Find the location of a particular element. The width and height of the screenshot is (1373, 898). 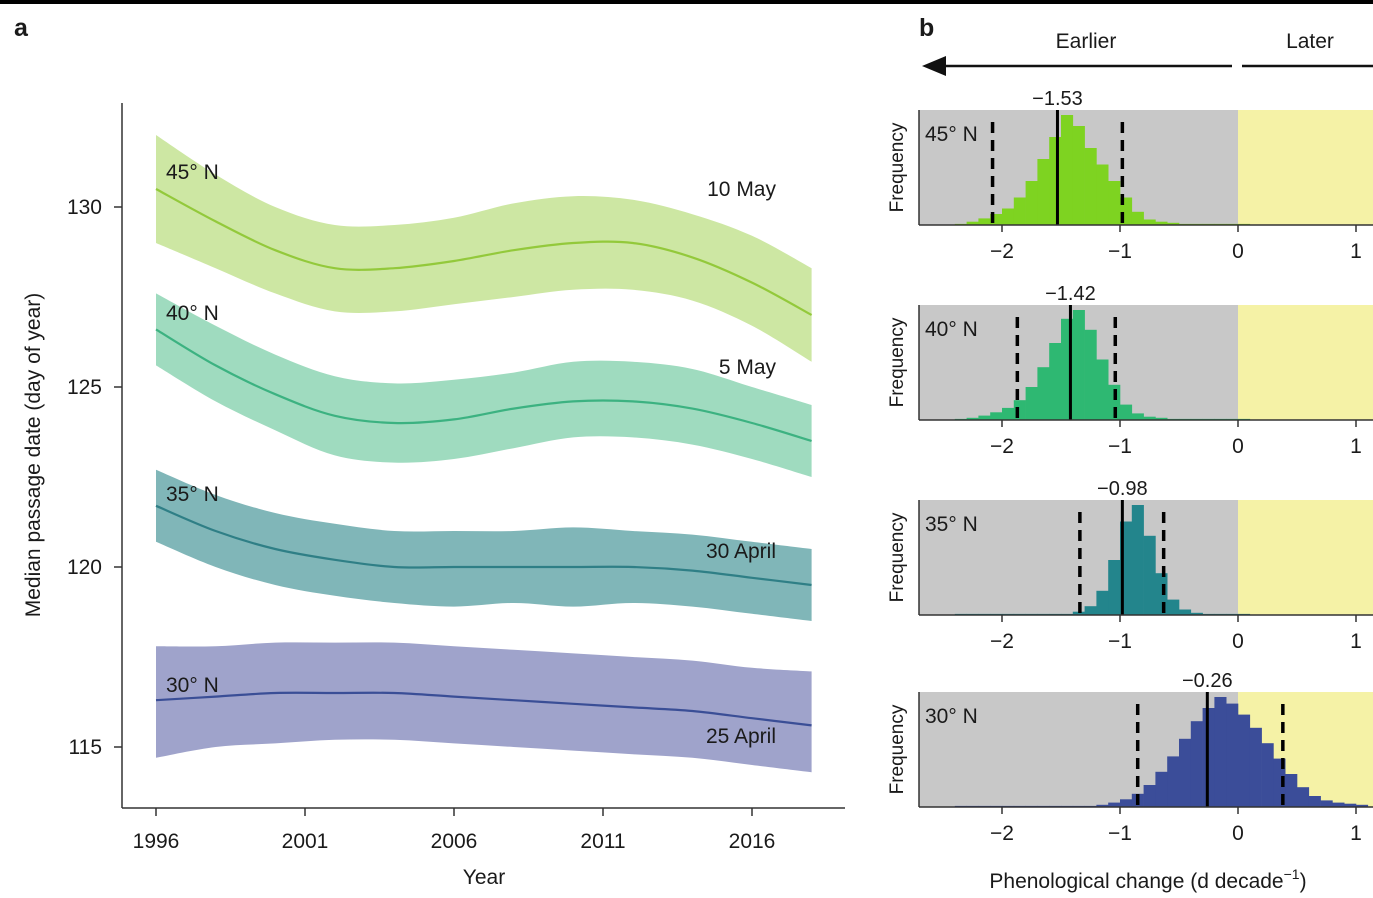

median-label: −1.53 is located at coordinates (1057, 99).